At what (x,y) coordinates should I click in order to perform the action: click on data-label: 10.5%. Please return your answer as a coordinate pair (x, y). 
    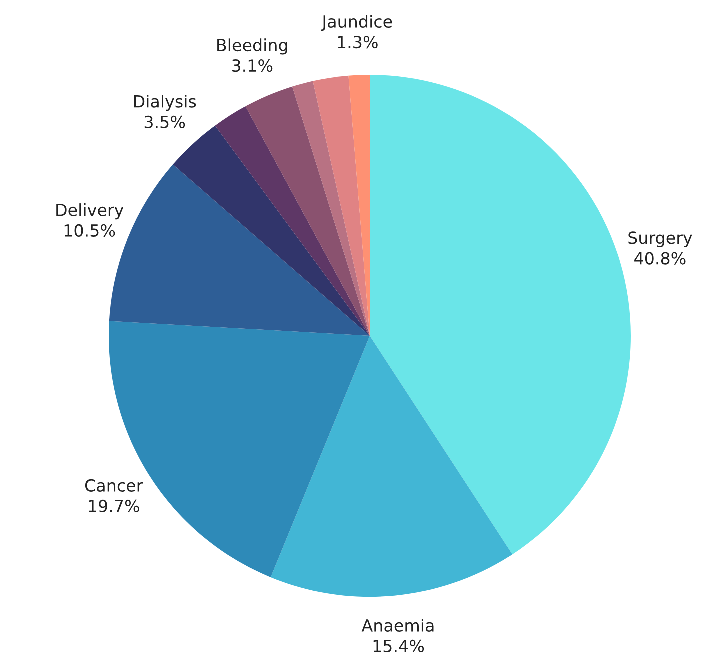
    Looking at the image, I should click on (90, 231).